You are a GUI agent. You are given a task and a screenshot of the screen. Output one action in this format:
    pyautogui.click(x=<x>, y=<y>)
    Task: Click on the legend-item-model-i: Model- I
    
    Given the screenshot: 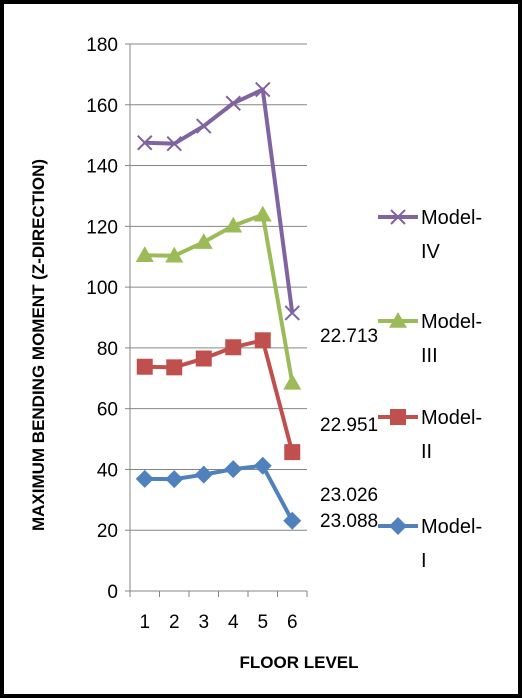 What is the action you would take?
    pyautogui.click(x=430, y=544)
    